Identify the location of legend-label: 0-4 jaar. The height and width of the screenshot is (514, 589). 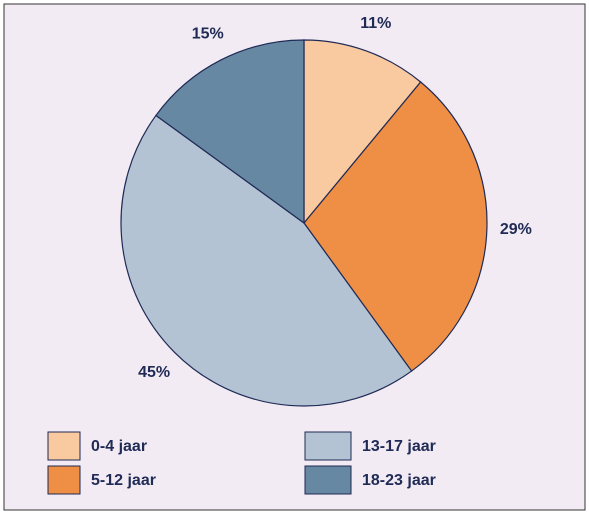
(119, 446).